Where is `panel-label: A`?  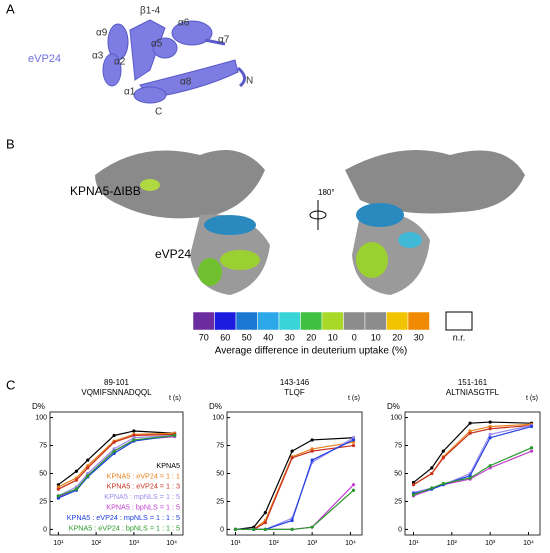 panel-label: A is located at coordinates (10, 8).